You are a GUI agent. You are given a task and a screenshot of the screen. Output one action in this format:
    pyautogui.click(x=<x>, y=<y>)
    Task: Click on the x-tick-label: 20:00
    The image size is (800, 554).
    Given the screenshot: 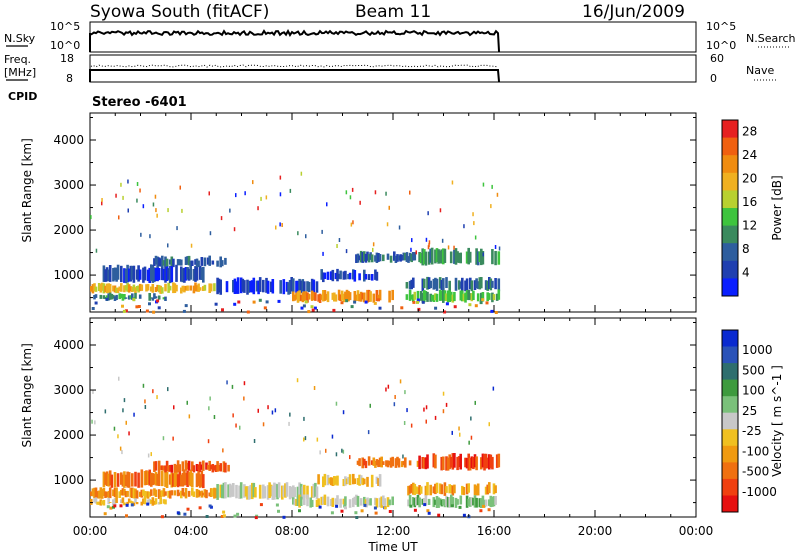 What is the action you would take?
    pyautogui.click(x=595, y=531)
    